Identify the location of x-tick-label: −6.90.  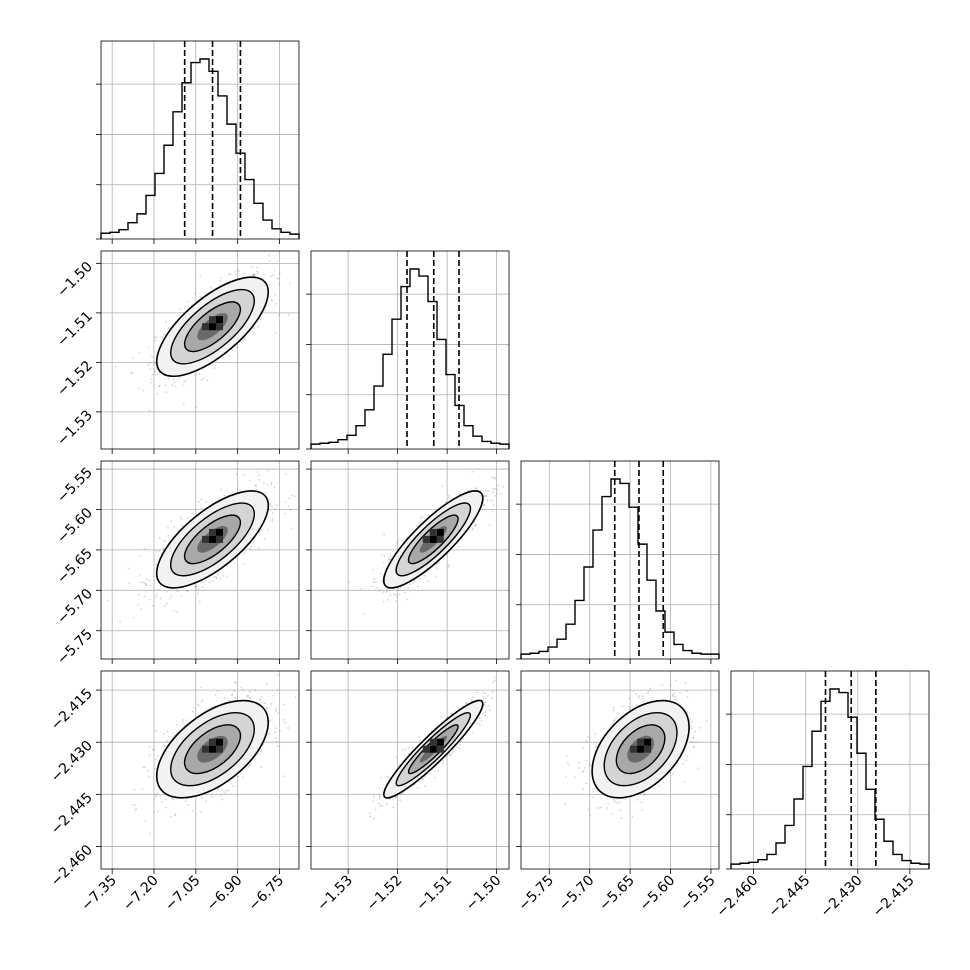
(225, 894).